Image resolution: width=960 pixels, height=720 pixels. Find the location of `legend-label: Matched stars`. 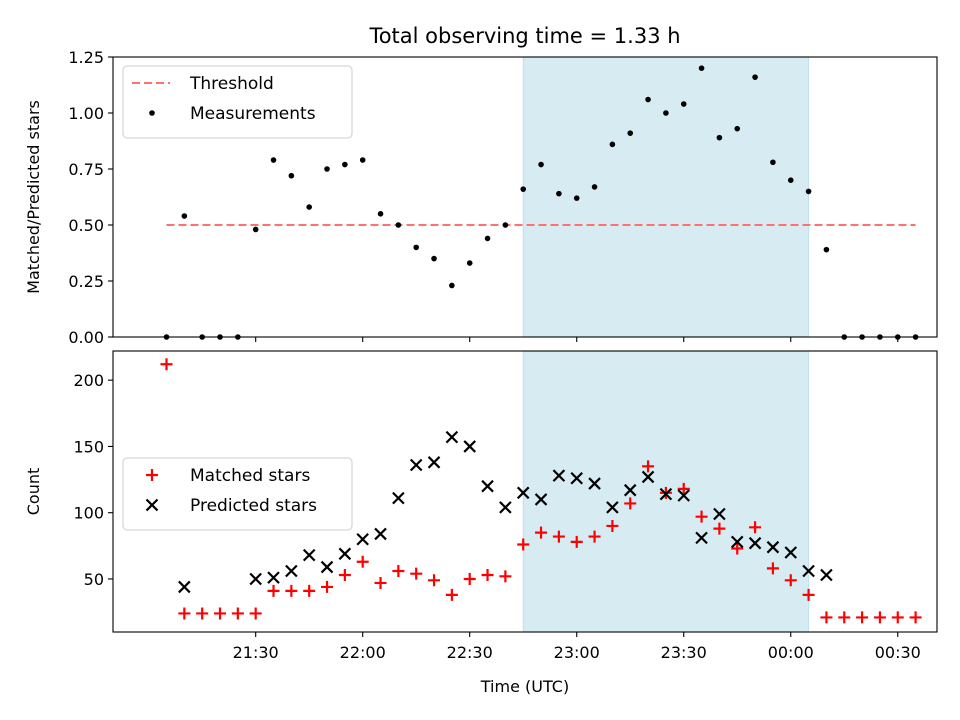

legend-label: Matched stars is located at coordinates (250, 476).